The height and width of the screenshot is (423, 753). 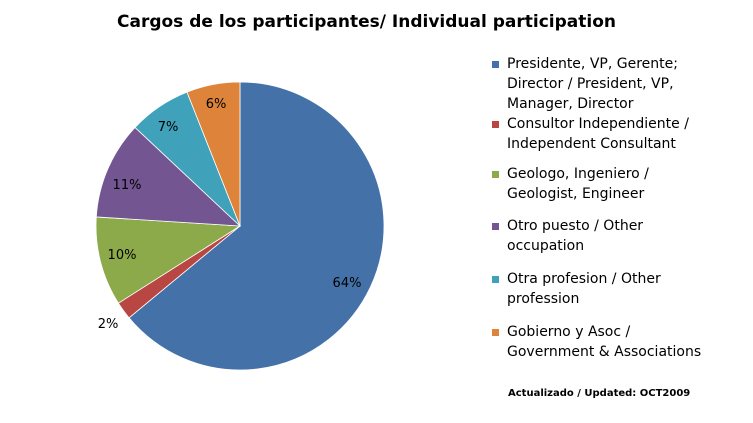 I want to click on legend-item-4: Otro puesto / Other occupation, so click(x=619, y=236).